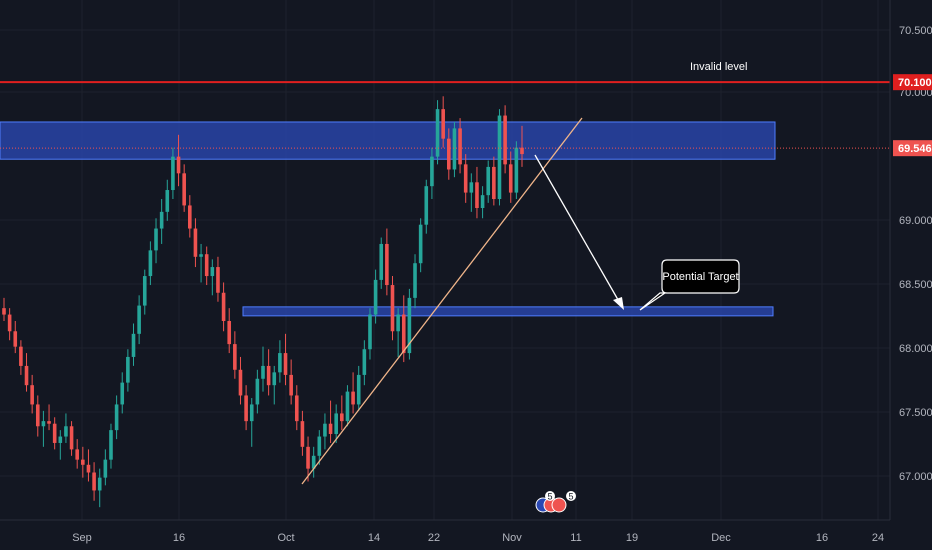 Image resolution: width=932 pixels, height=550 pixels. What do you see at coordinates (388, 140) in the screenshot?
I see `supply-zone` at bounding box center [388, 140].